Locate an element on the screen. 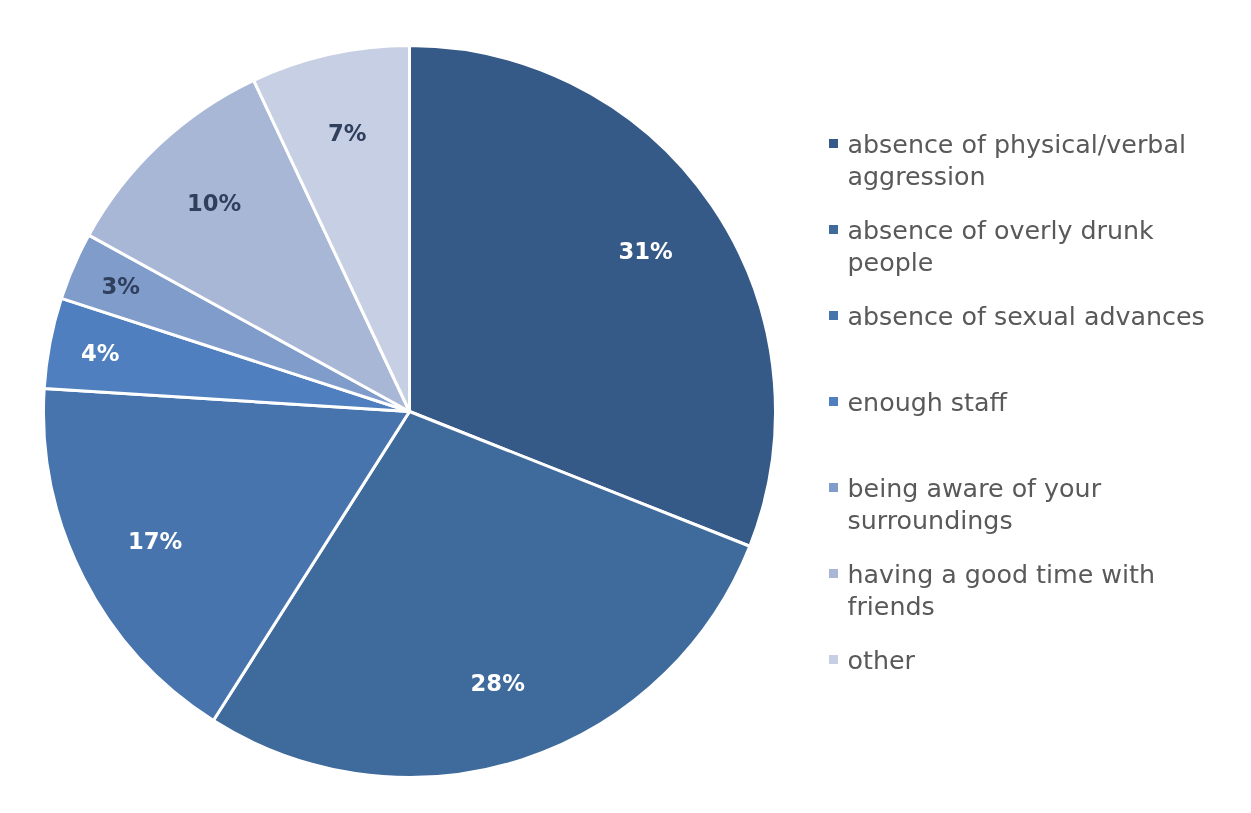  legend-label: being aware of your surroundings is located at coordinates (974, 503).